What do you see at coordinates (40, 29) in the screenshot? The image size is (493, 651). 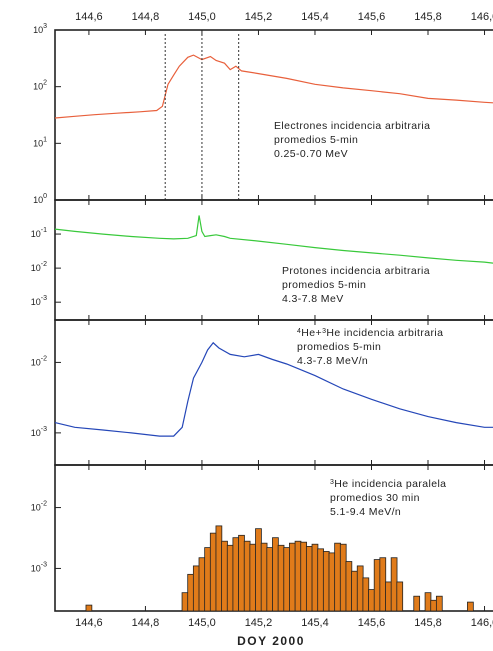 I see `y-tick-label: 10³` at bounding box center [40, 29].